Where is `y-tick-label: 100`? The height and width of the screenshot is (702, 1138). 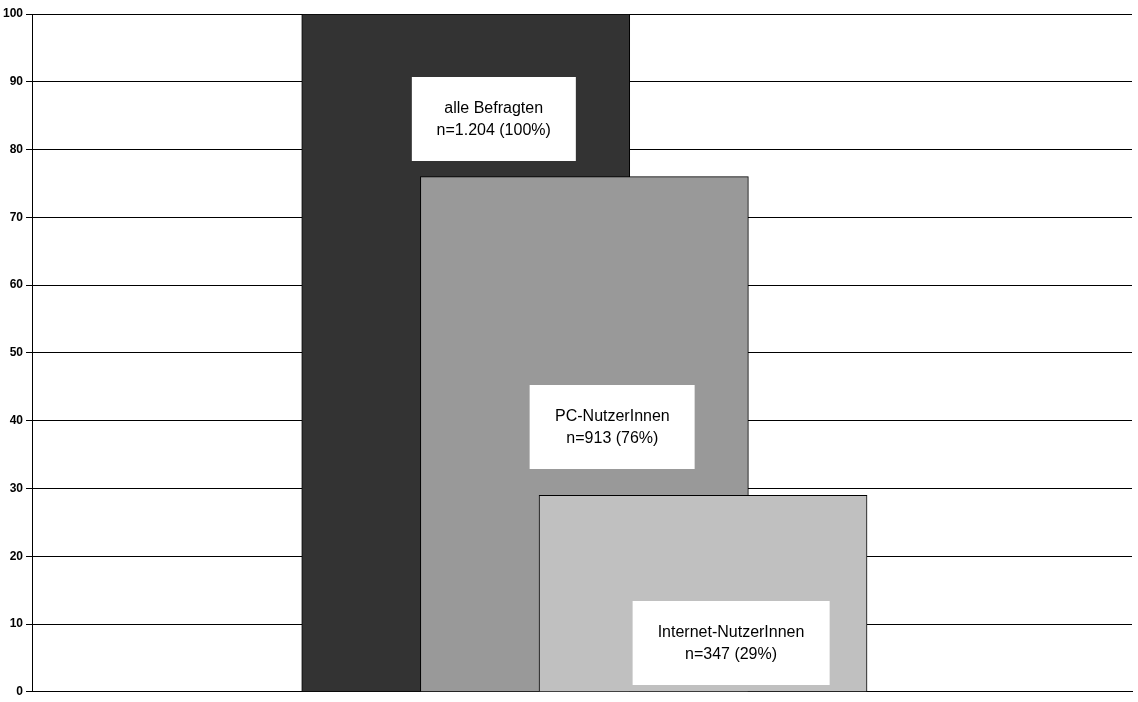 y-tick-label: 100 is located at coordinates (13, 13).